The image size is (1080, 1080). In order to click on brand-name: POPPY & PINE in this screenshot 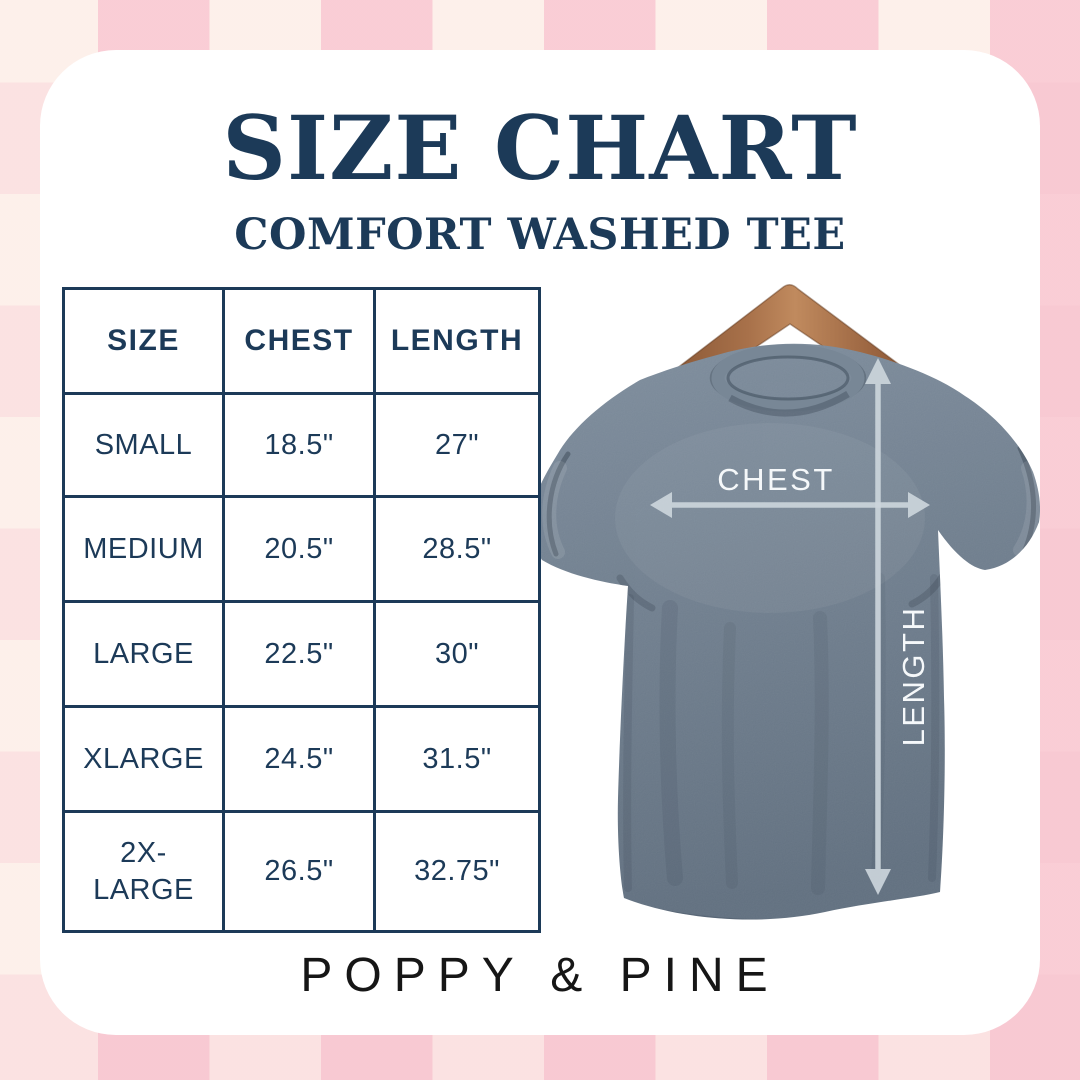, I will do `click(540, 975)`.